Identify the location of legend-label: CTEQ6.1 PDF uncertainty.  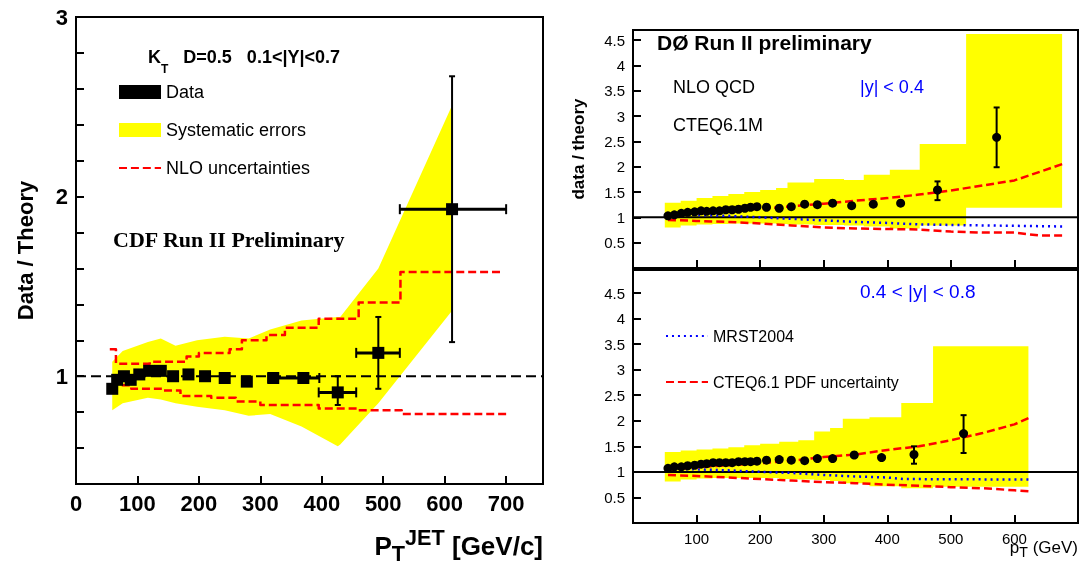
(806, 382).